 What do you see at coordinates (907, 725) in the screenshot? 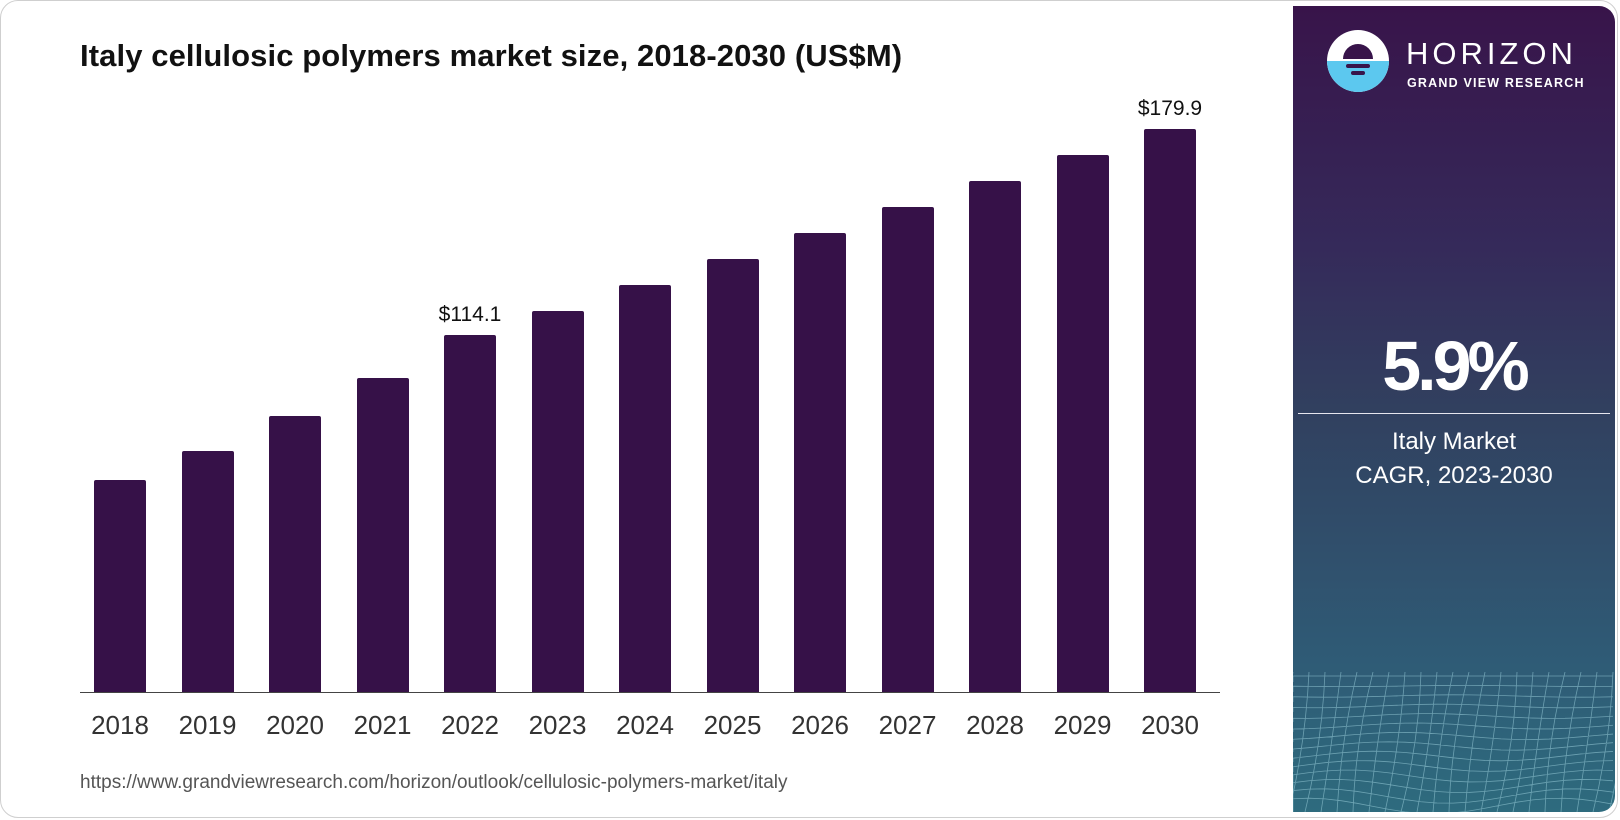
I see `x-tick-2027: 2027` at bounding box center [907, 725].